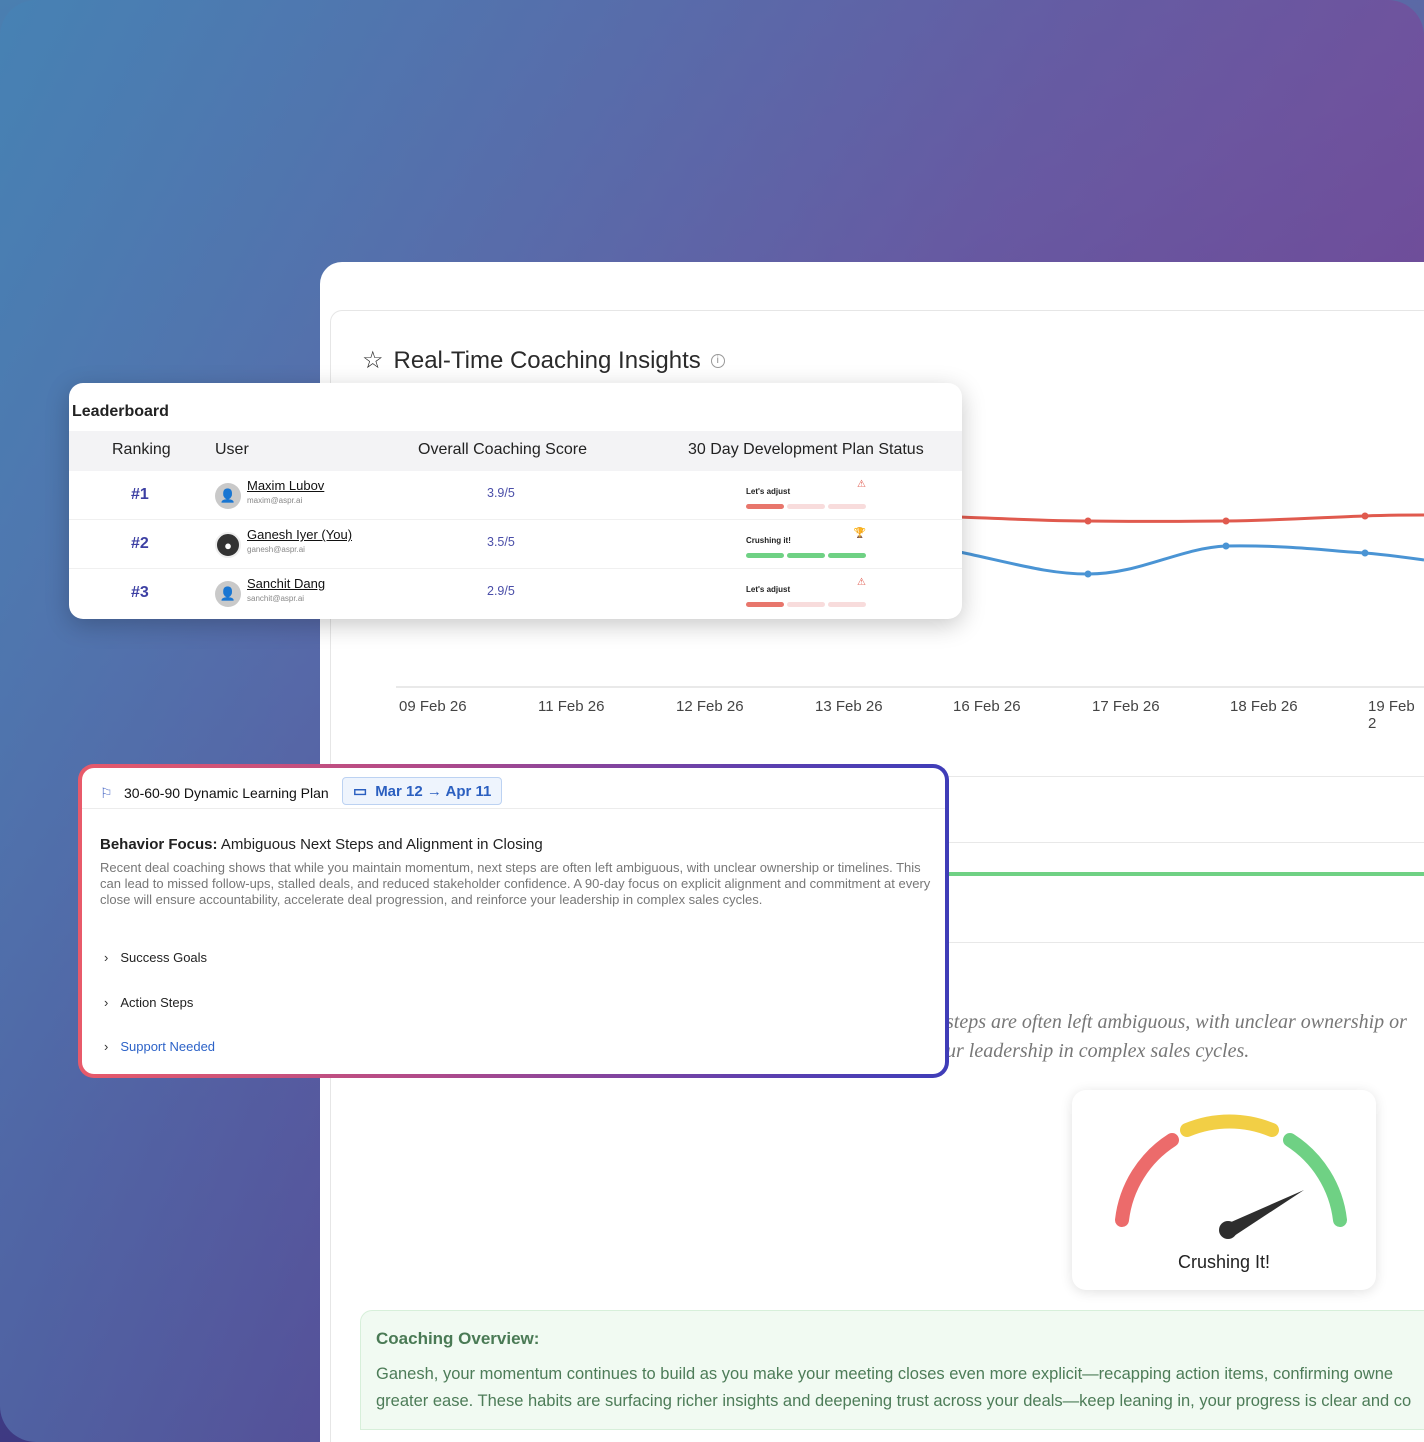  I want to click on user-name-link: Sanchit Dang, so click(286, 583).